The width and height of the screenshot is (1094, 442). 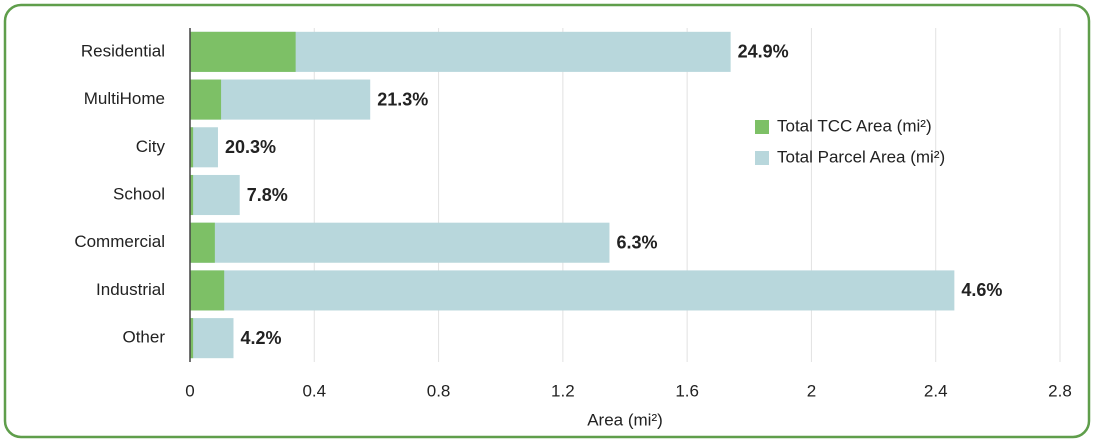 I want to click on x-tick-label: 0.4, so click(x=314, y=390).